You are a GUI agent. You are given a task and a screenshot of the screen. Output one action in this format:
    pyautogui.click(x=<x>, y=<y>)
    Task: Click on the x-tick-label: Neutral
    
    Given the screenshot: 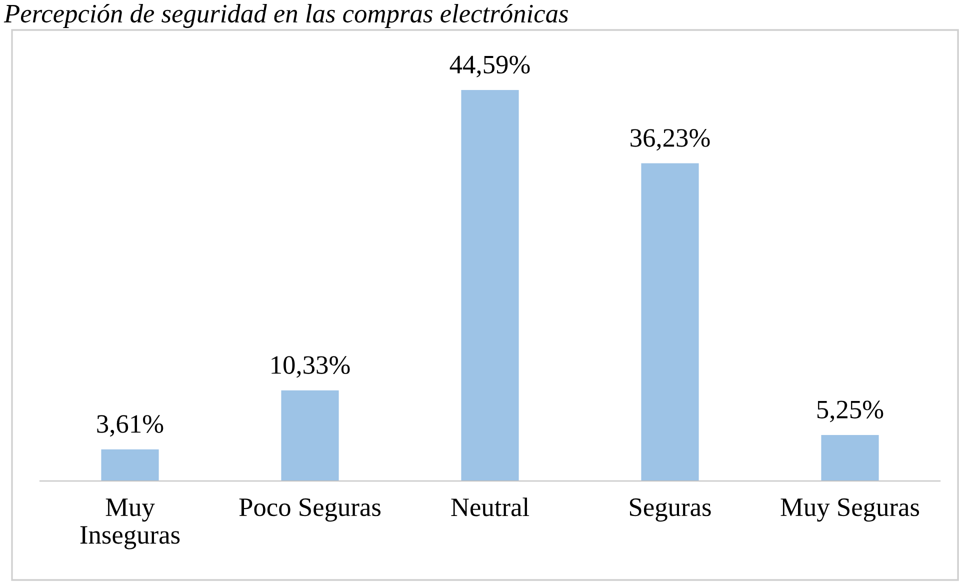 What is the action you would take?
    pyautogui.click(x=490, y=507)
    